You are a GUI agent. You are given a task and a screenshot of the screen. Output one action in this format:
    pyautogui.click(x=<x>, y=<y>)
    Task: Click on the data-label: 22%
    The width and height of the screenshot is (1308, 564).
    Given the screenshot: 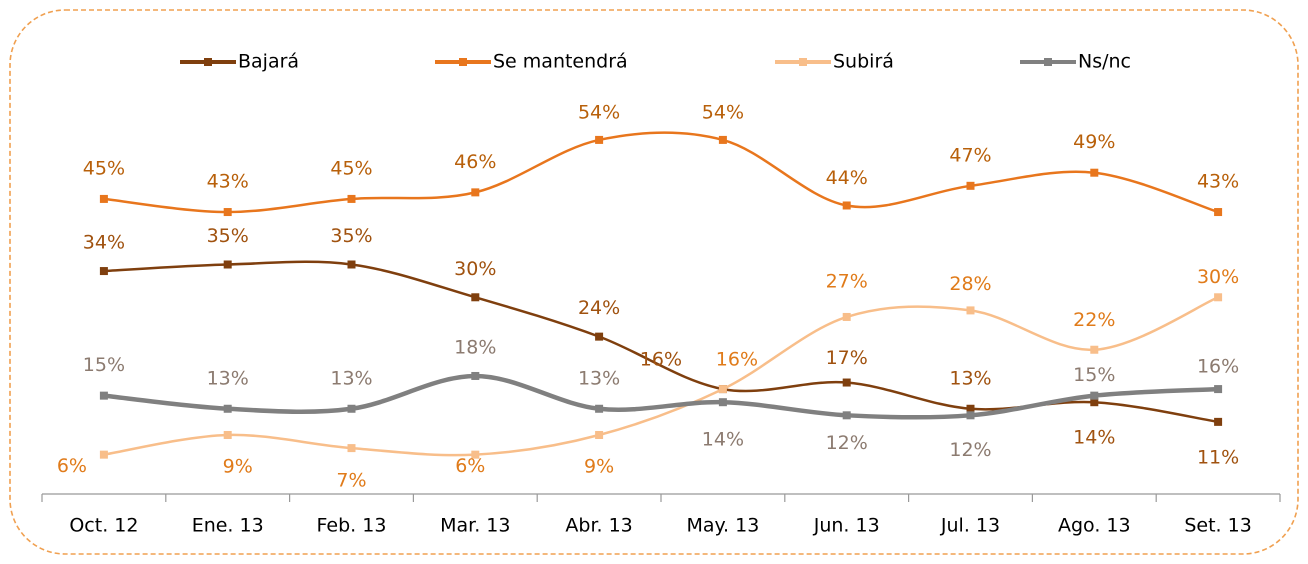 What is the action you would take?
    pyautogui.click(x=1094, y=320)
    